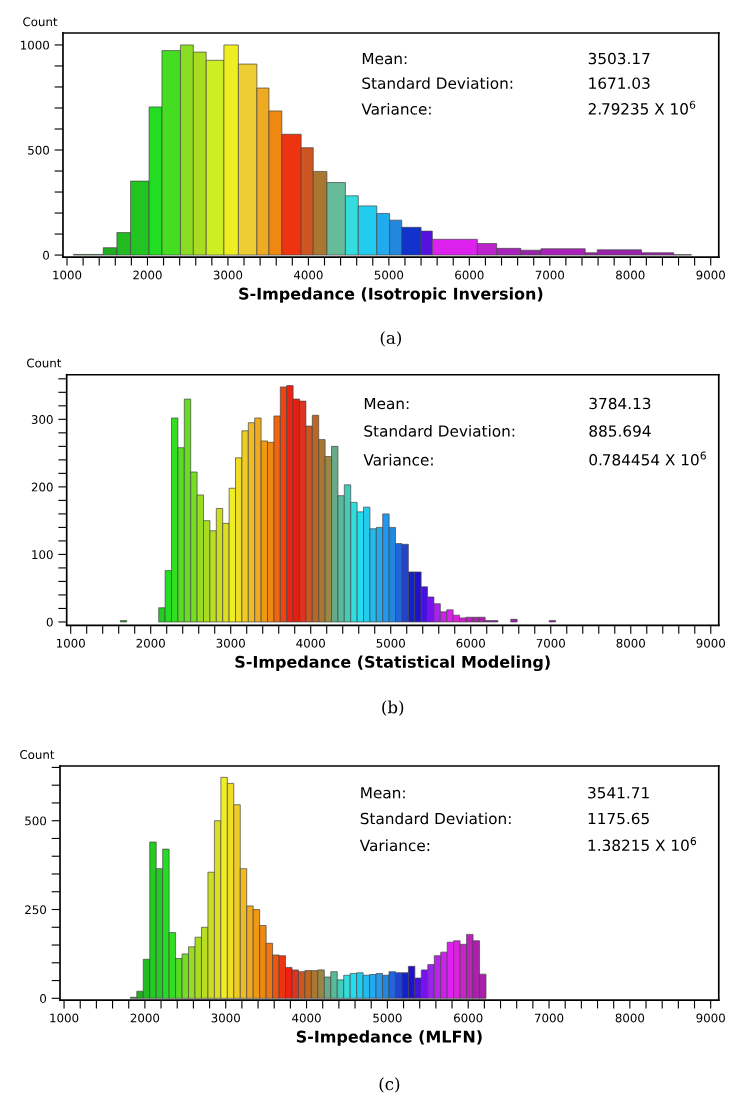 This screenshot has height=1099, width=741. I want to click on annotation: 2.79235 X 10$^{6}$, so click(642, 107).